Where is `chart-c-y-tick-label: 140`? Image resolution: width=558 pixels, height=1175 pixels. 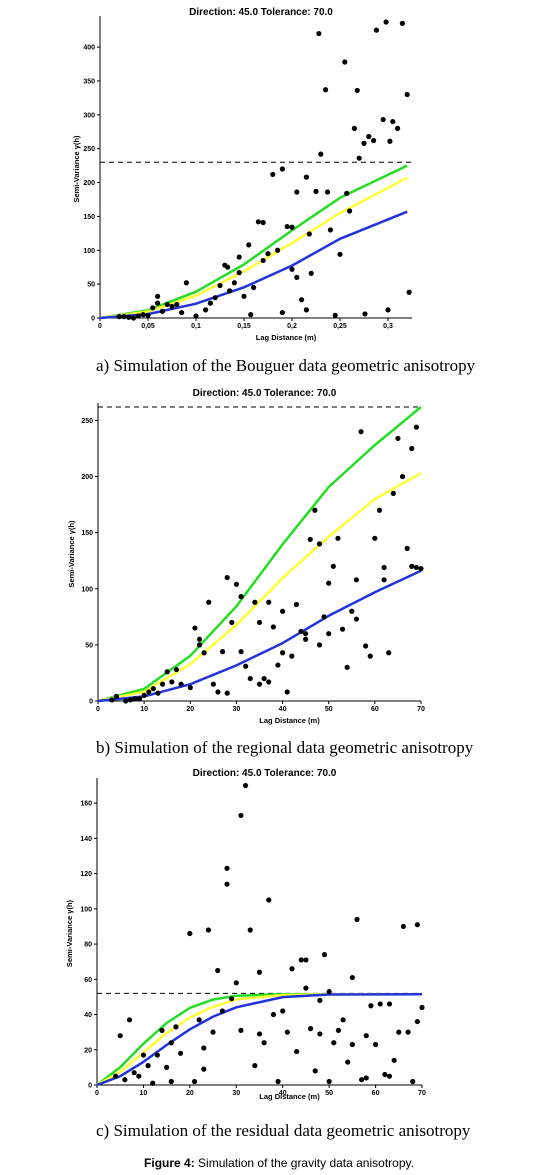 chart-c-y-tick-label: 140 is located at coordinates (86, 839).